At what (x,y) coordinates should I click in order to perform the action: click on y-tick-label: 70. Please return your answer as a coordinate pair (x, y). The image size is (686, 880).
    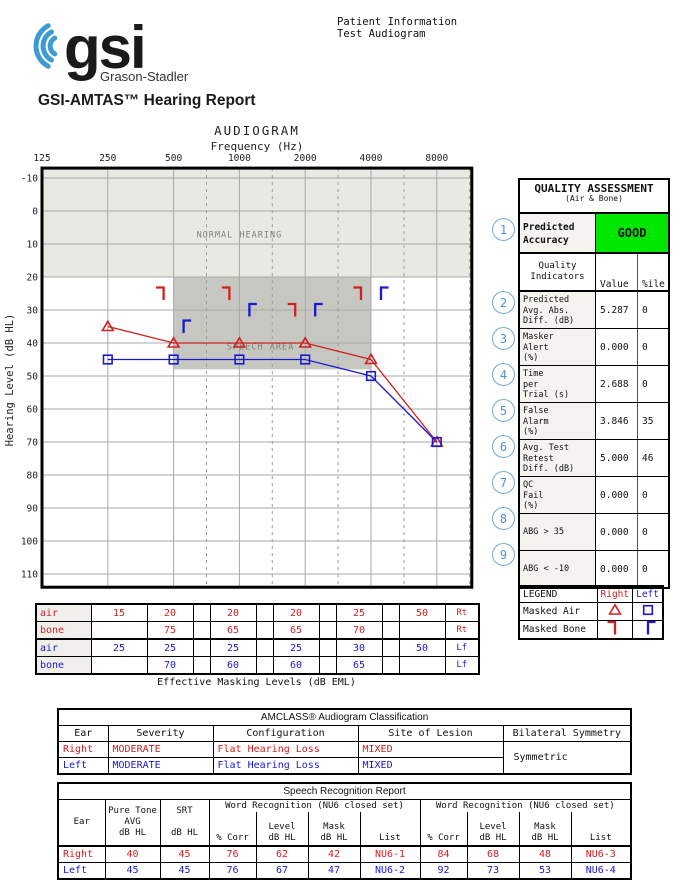
    Looking at the image, I should click on (33, 443).